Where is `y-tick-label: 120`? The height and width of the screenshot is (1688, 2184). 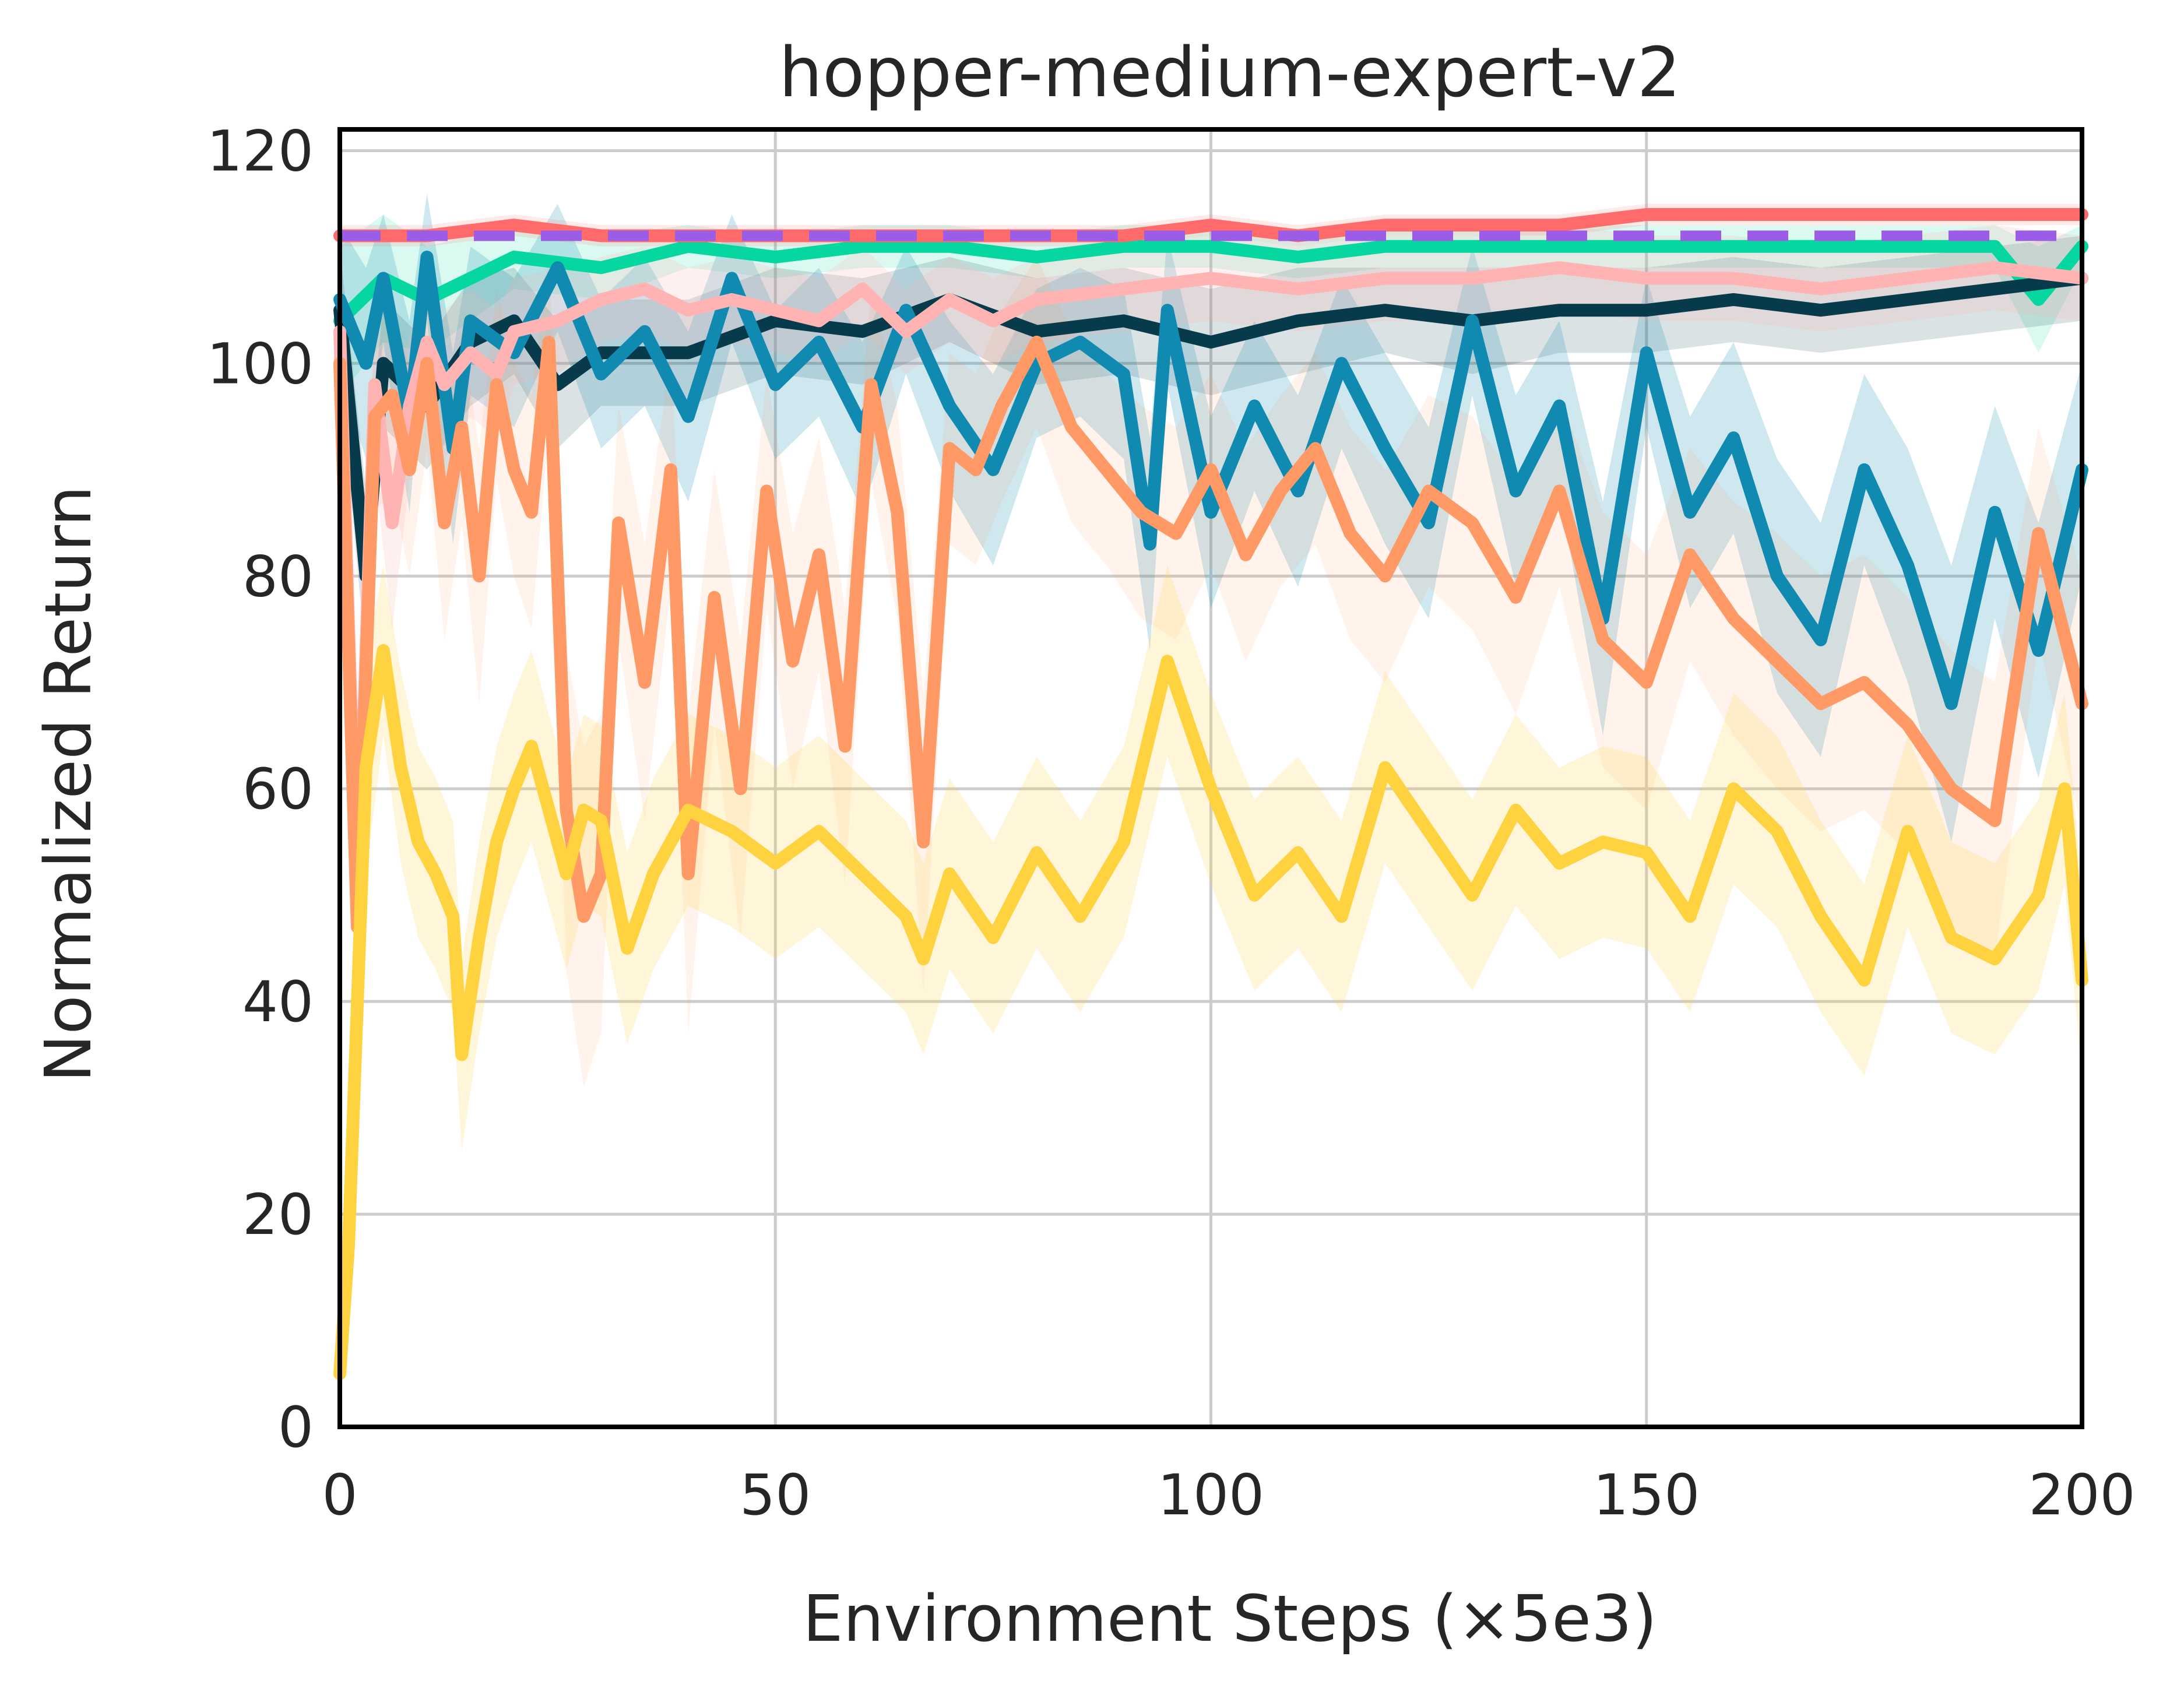 y-tick-label: 120 is located at coordinates (260, 151).